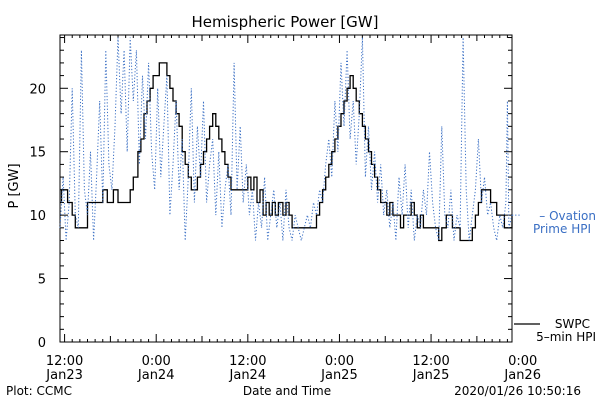 The image size is (600, 400). Describe the element at coordinates (572, 324) in the screenshot. I see `legend-swpc-line1: SWPC` at that location.